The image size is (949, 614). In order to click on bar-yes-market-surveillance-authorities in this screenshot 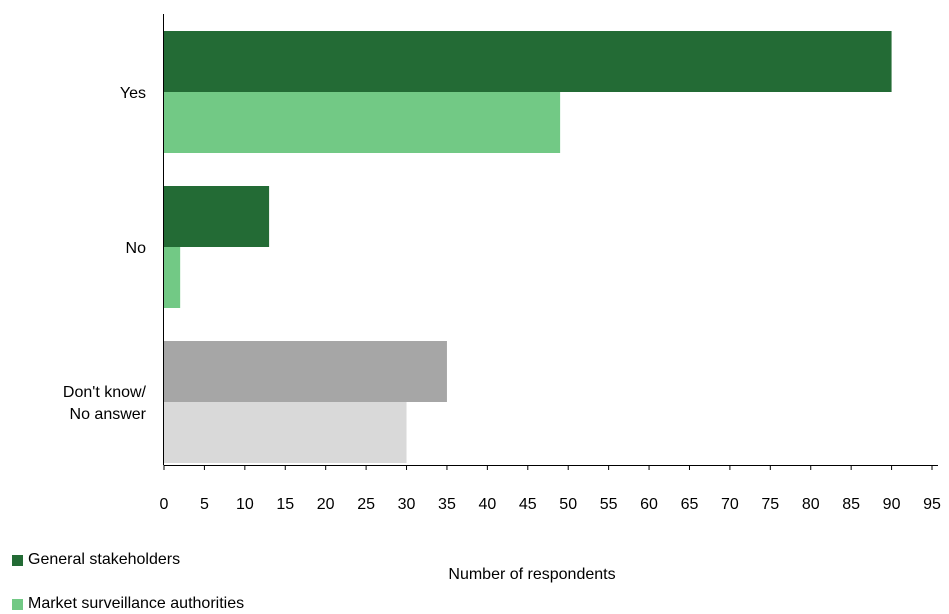, I will do `click(362, 122)`.